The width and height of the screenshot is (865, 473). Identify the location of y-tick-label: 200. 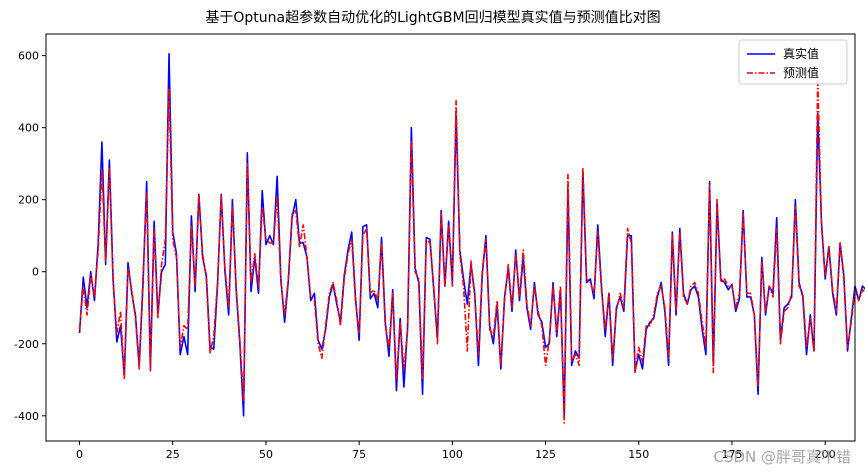
(28, 200).